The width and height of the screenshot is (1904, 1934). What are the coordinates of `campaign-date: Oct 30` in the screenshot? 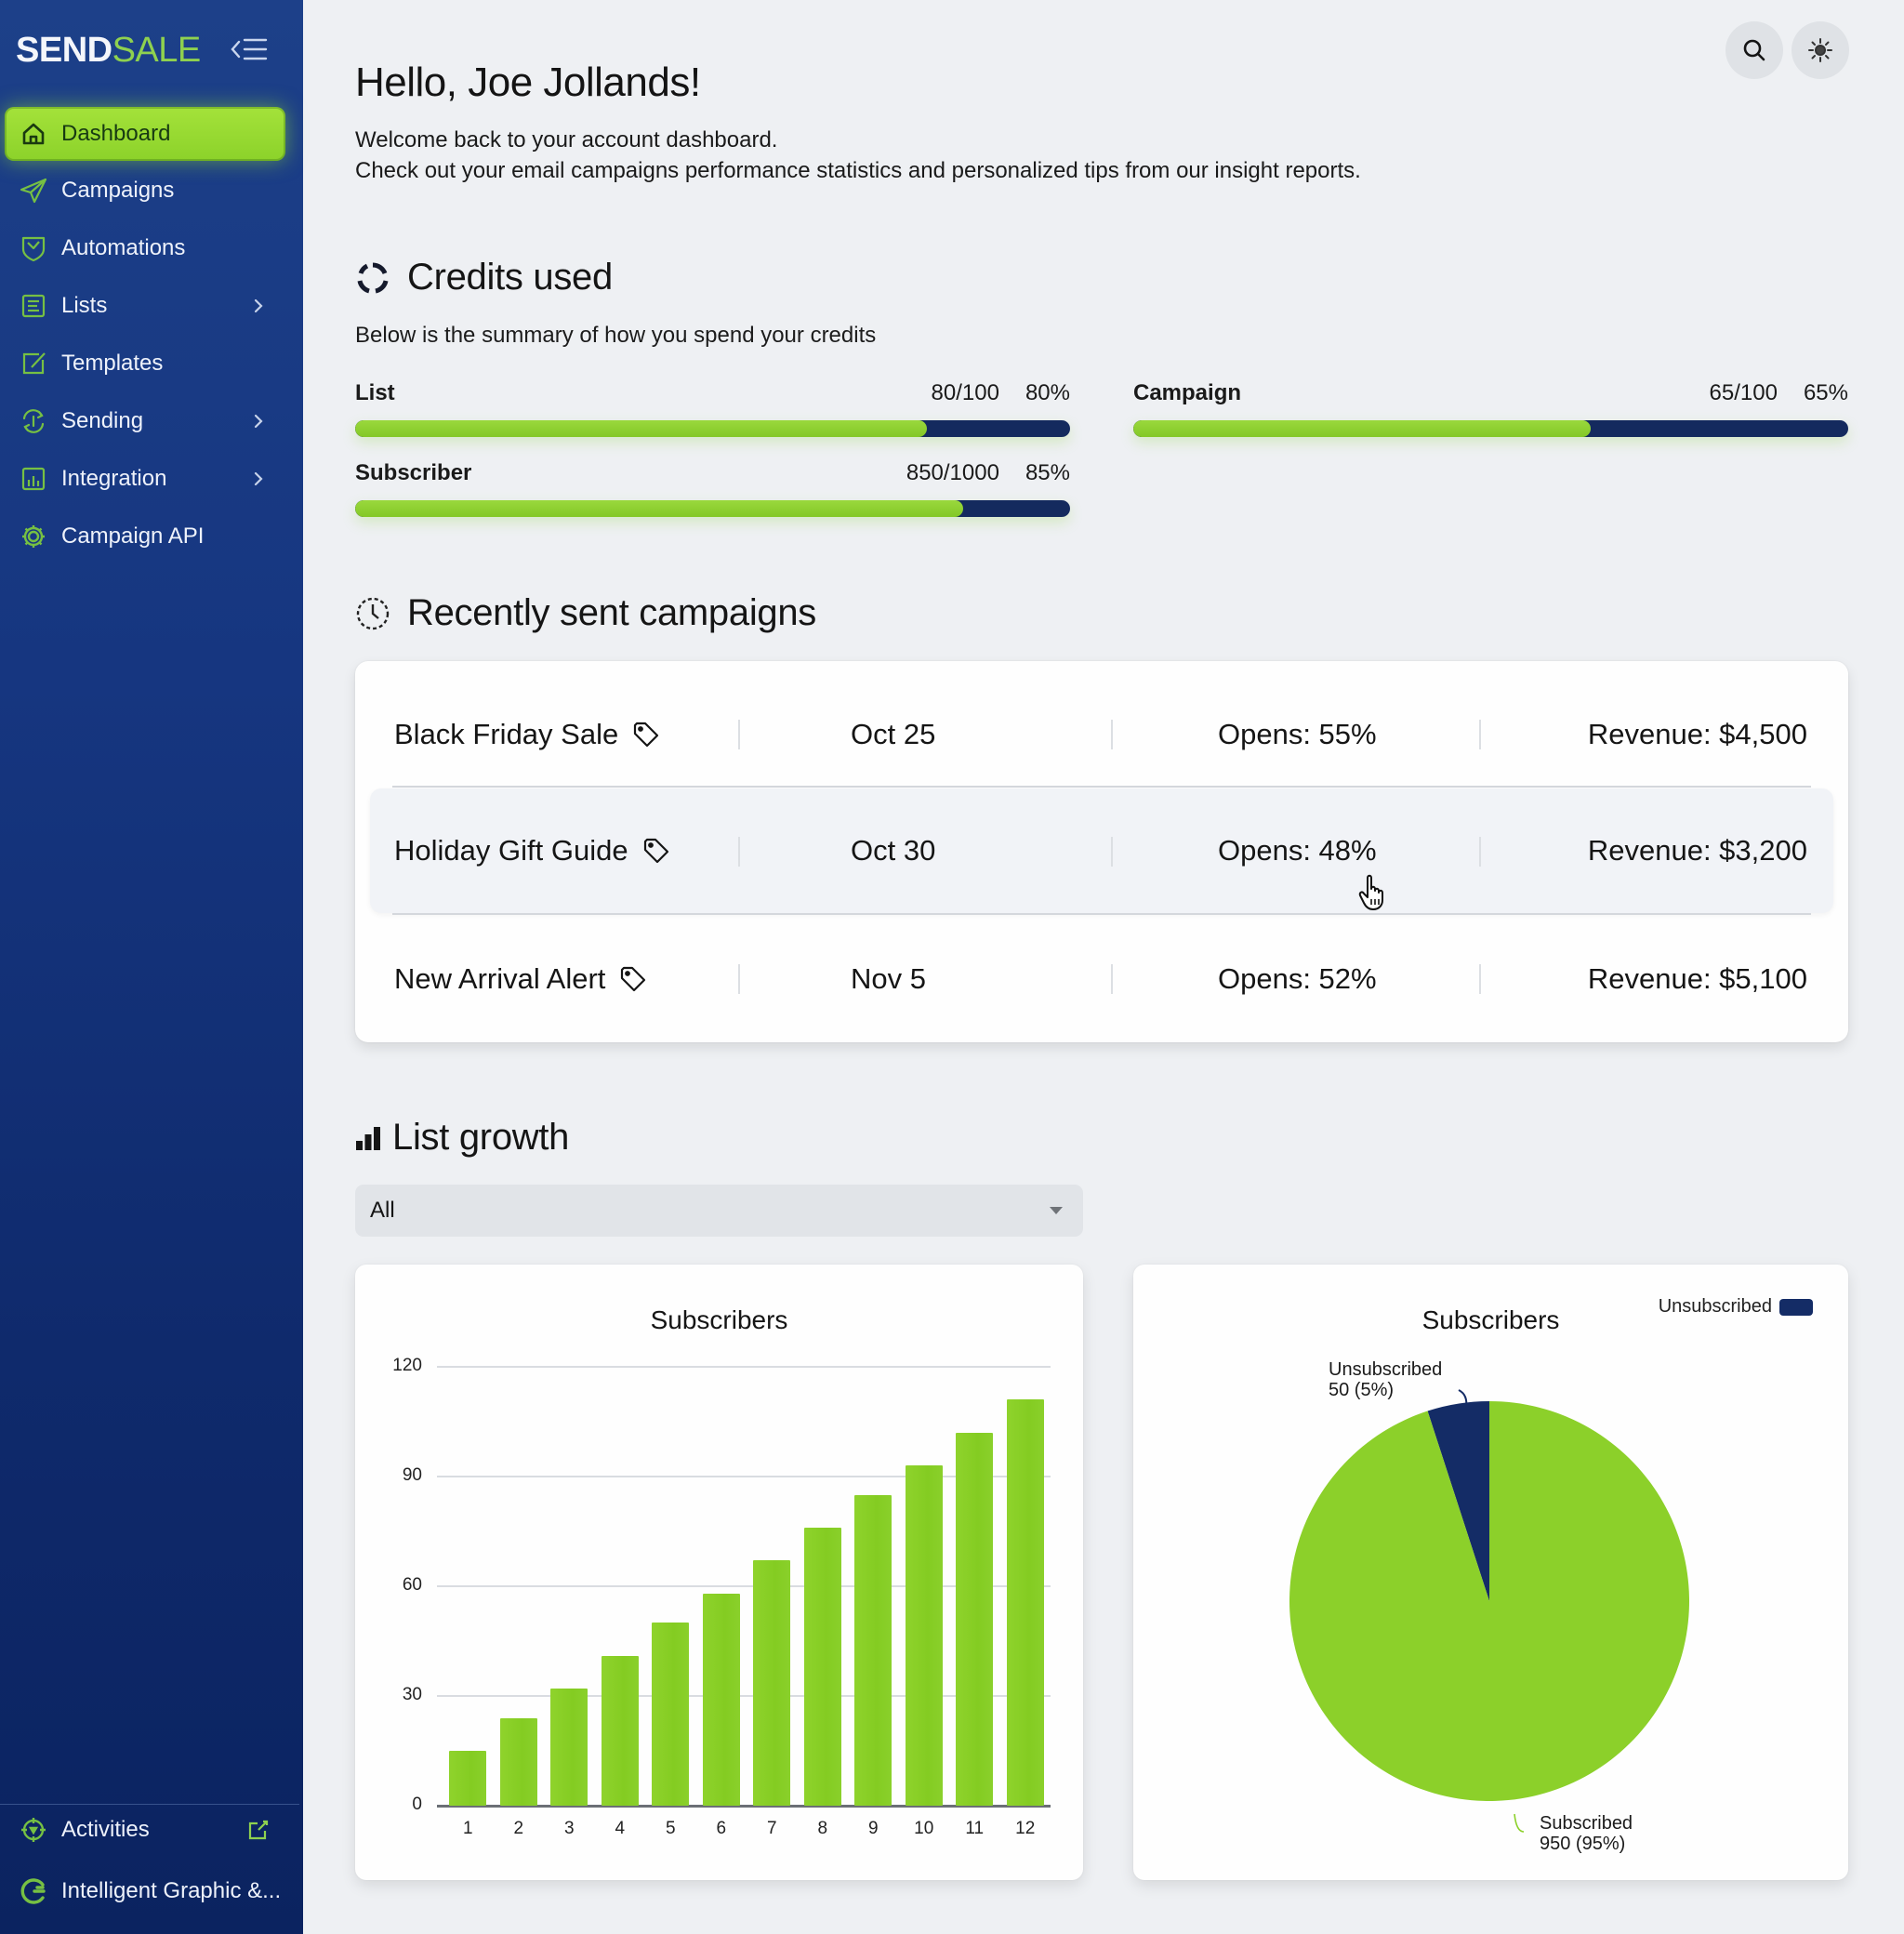 It's located at (893, 851).